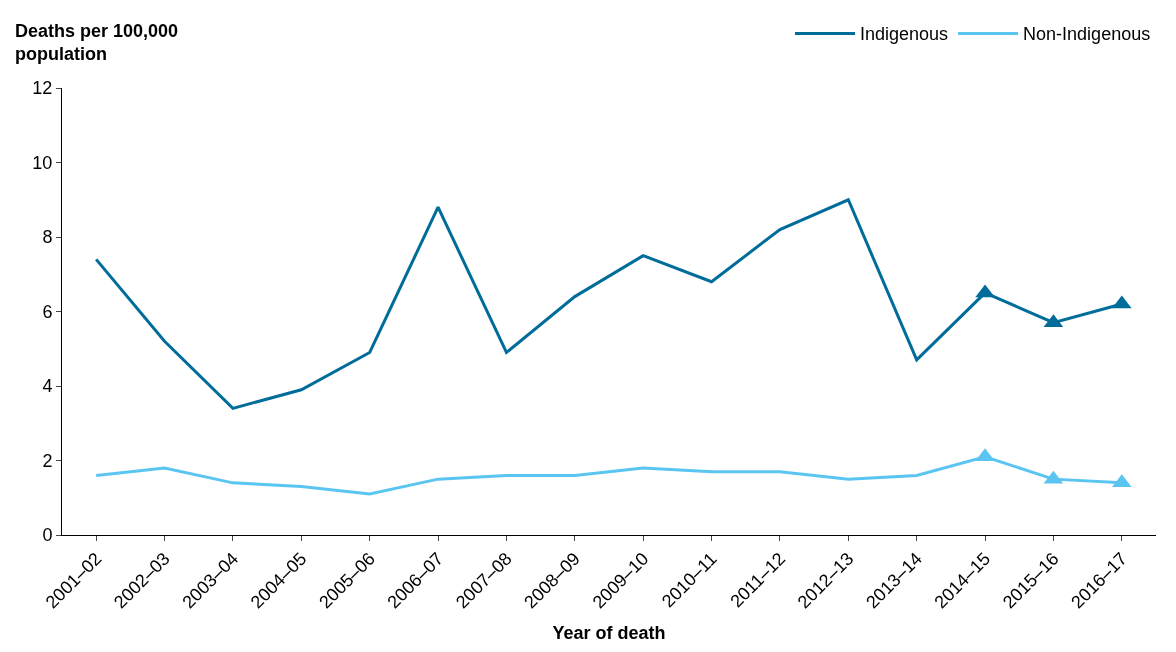 This screenshot has width=1176, height=652. What do you see at coordinates (609, 633) in the screenshot?
I see `x-axis-title: Year of death` at bounding box center [609, 633].